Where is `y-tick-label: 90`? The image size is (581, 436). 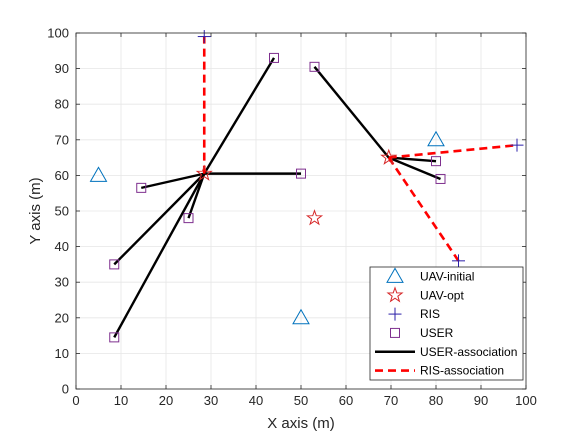 y-tick-label: 90 is located at coordinates (62, 68).